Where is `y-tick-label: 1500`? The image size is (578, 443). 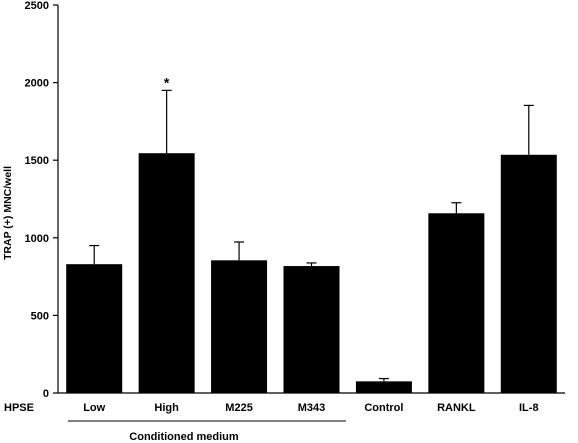 y-tick-label: 1500 is located at coordinates (37, 161).